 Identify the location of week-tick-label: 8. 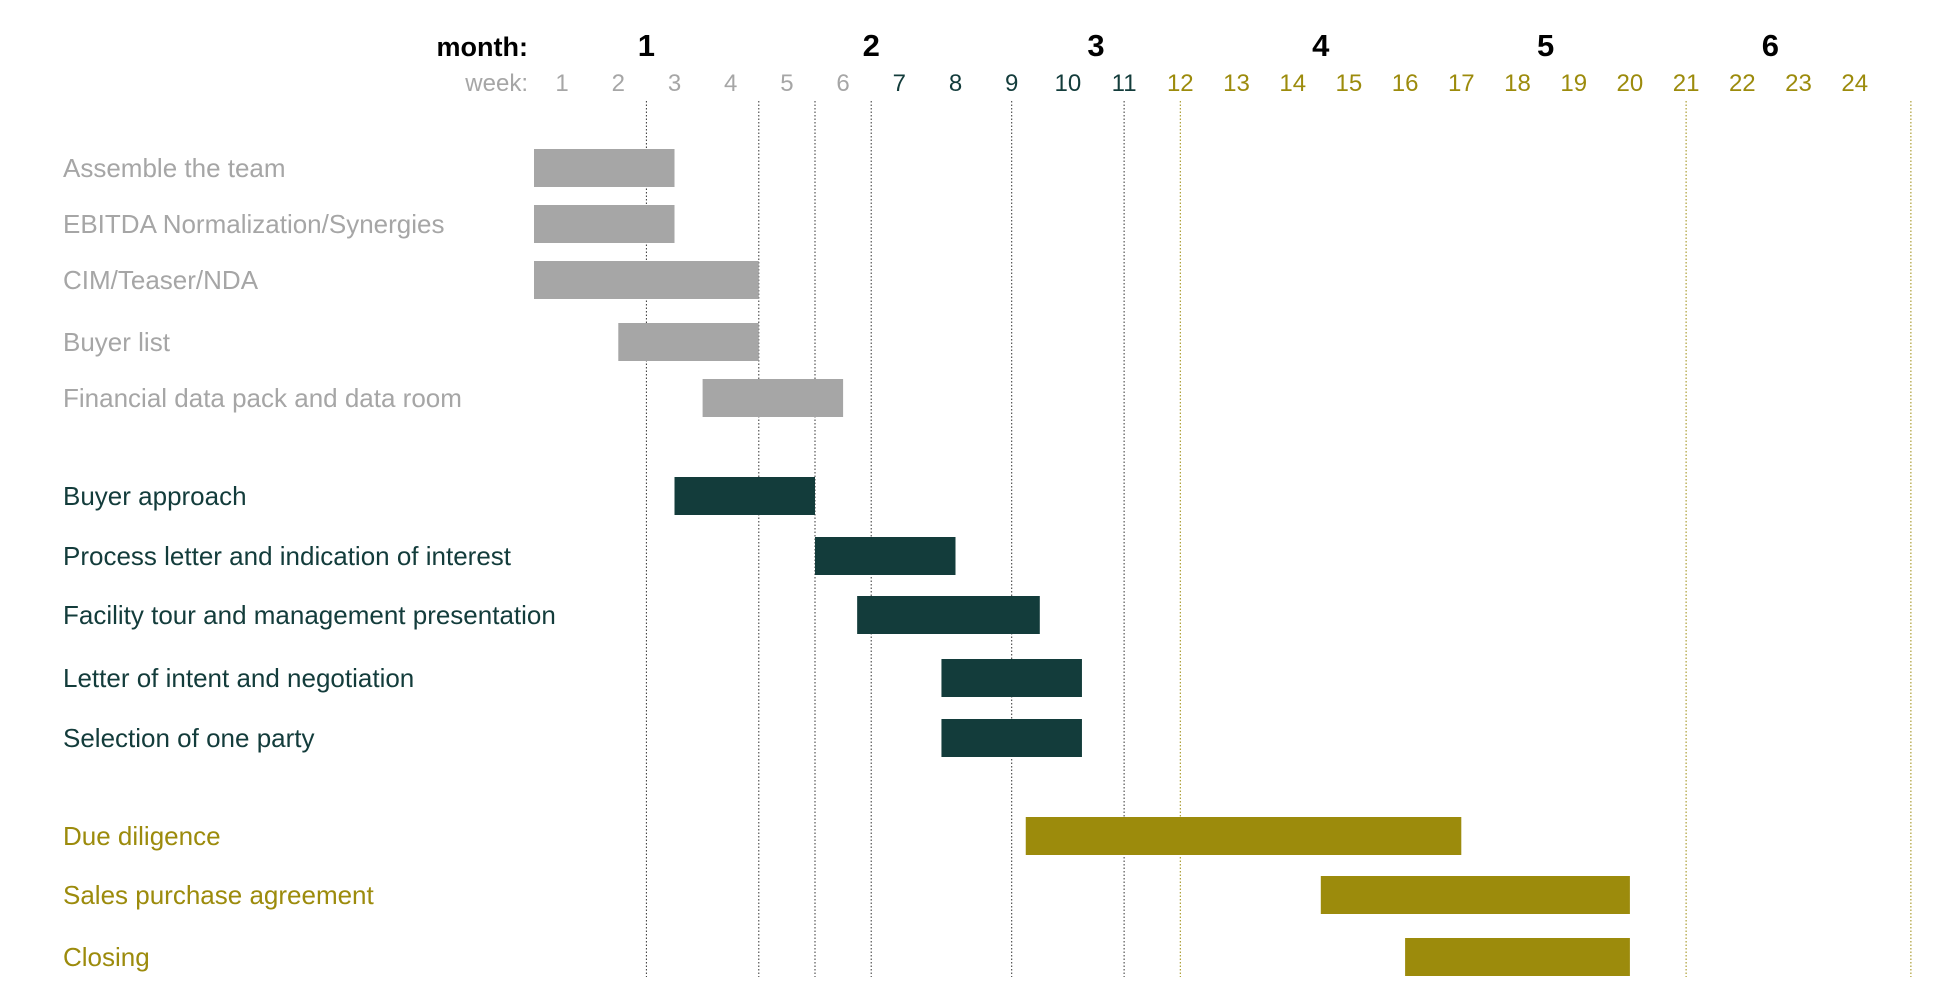
(955, 83).